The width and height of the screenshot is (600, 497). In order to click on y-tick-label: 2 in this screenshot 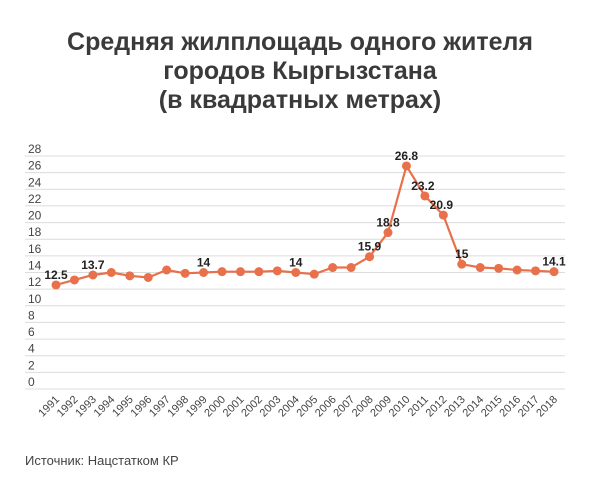, I will do `click(31, 365)`.